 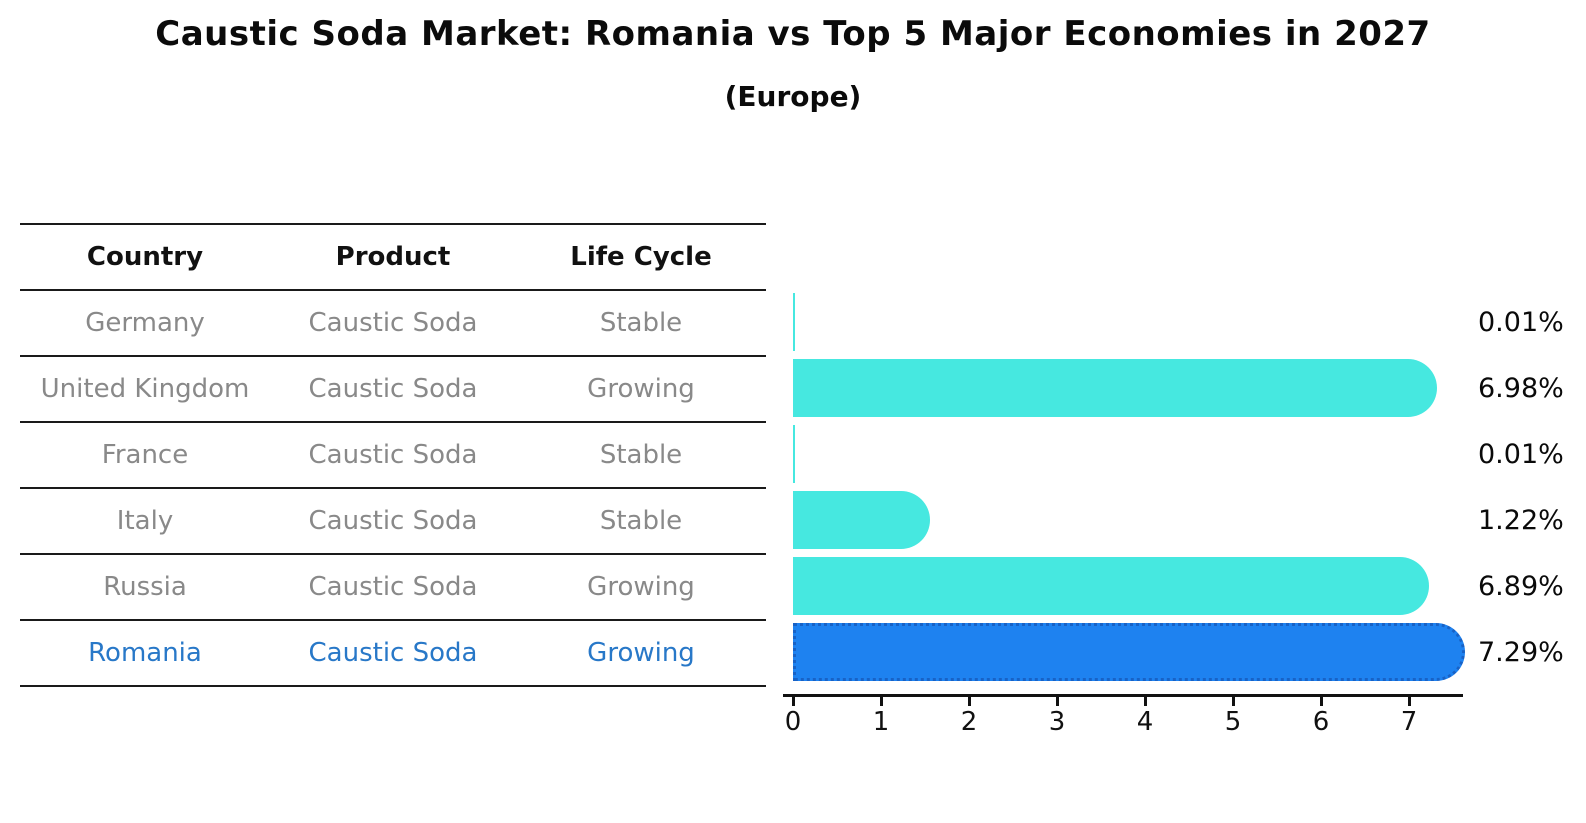 I want to click on bar-row-russia, so click(x=1133, y=586).